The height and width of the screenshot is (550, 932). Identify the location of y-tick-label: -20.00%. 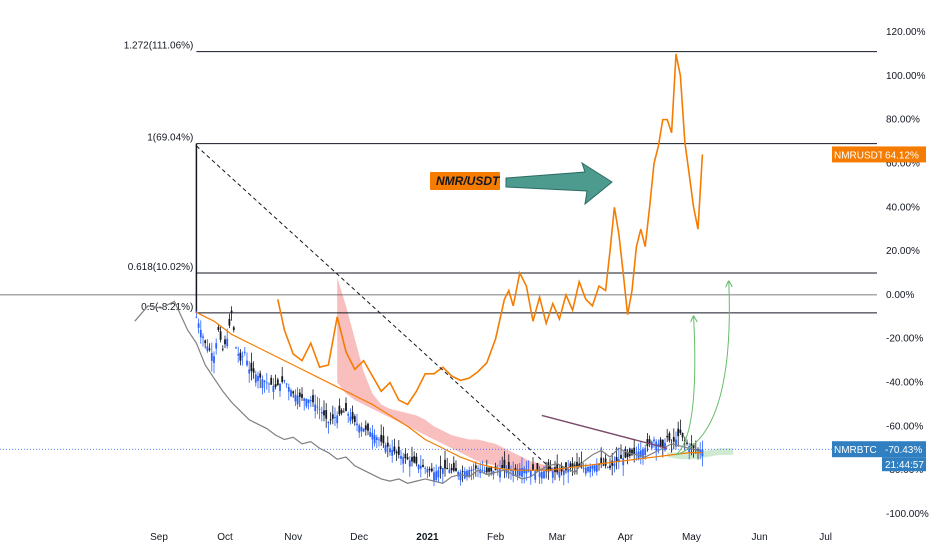
(904, 339).